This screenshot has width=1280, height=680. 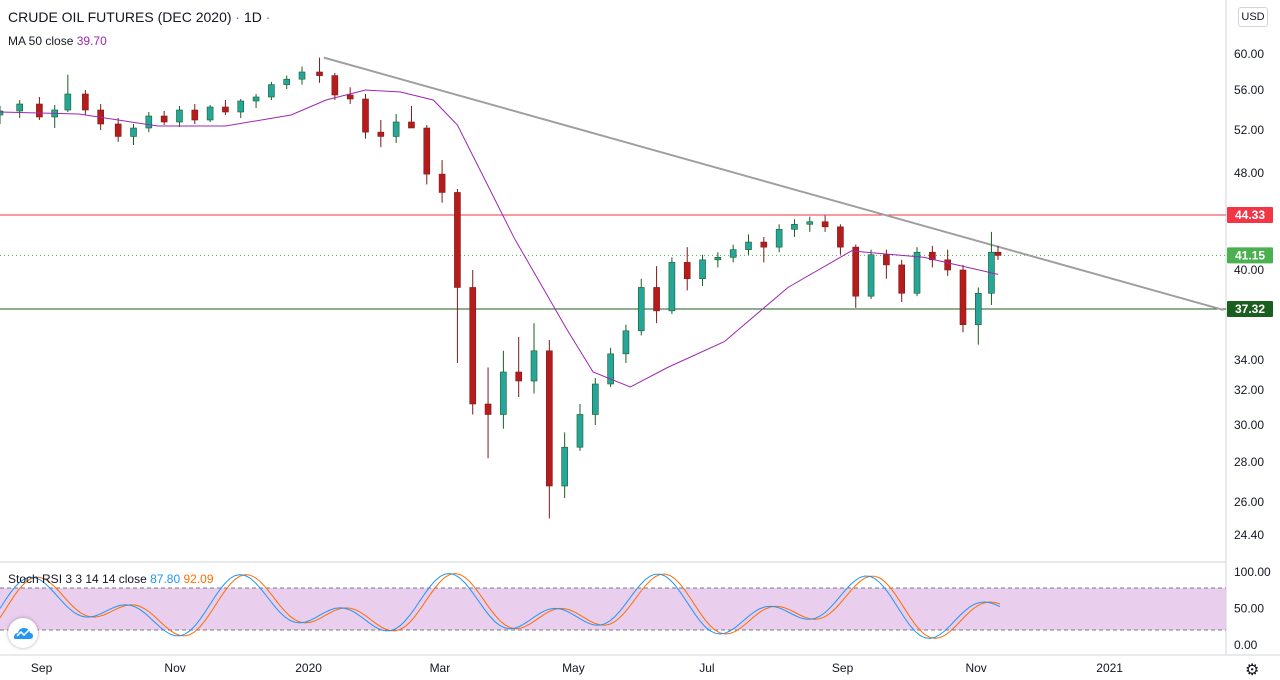 What do you see at coordinates (1249, 462) in the screenshot?
I see `price-axis-tick-label: 28.00` at bounding box center [1249, 462].